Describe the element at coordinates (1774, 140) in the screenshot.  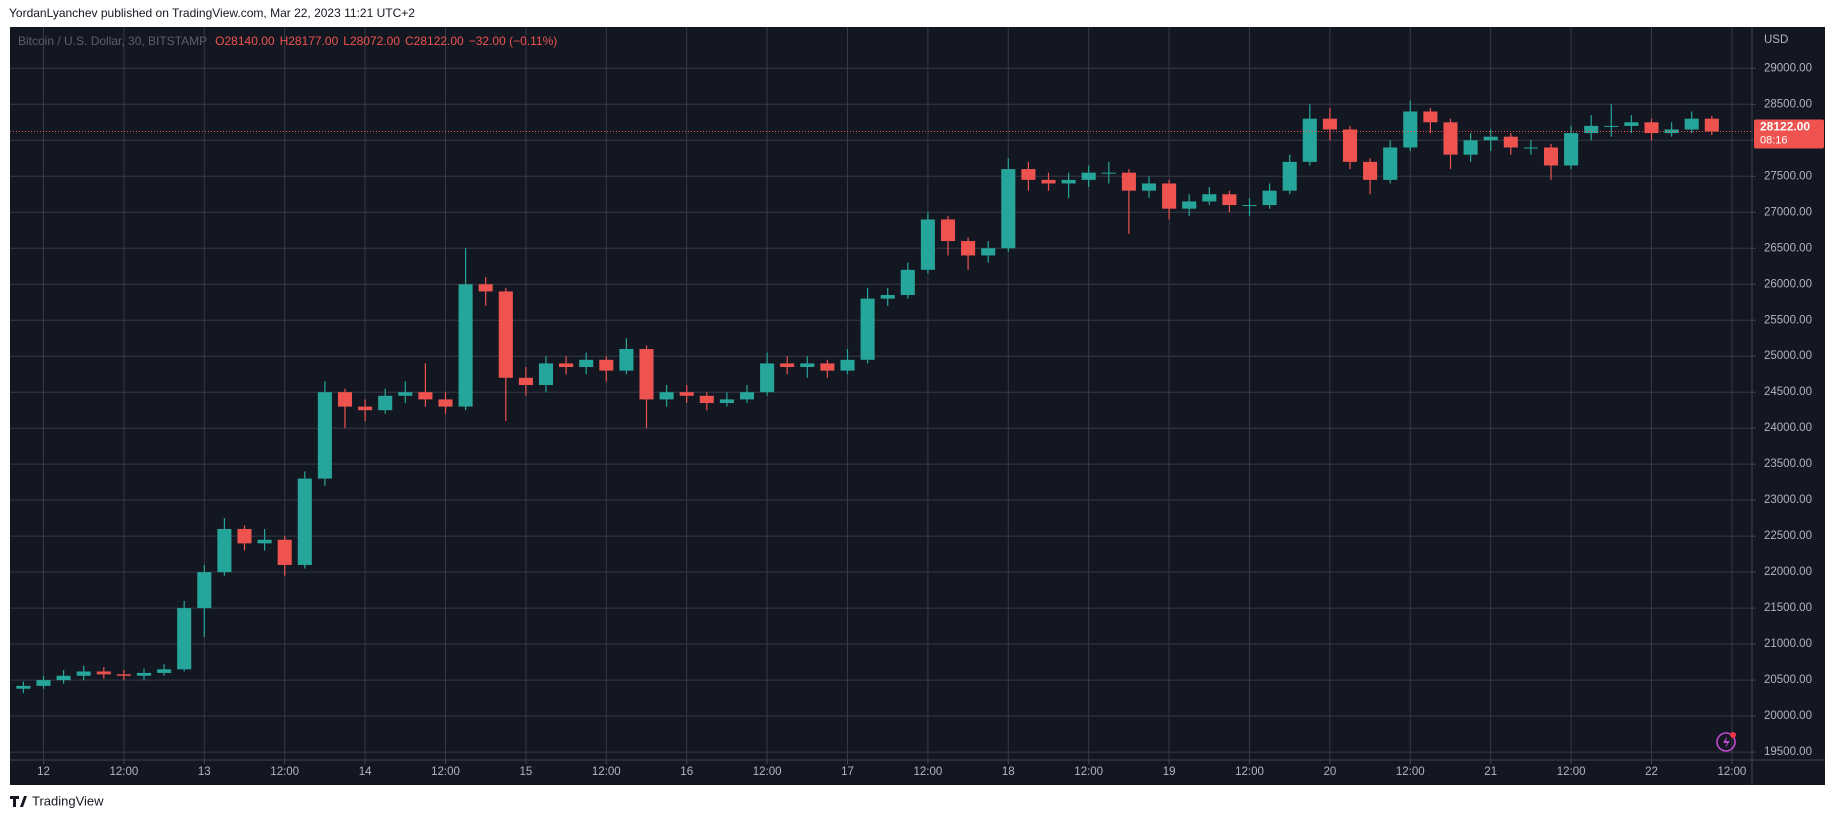
I see `price-countdown: 08:16` at that location.